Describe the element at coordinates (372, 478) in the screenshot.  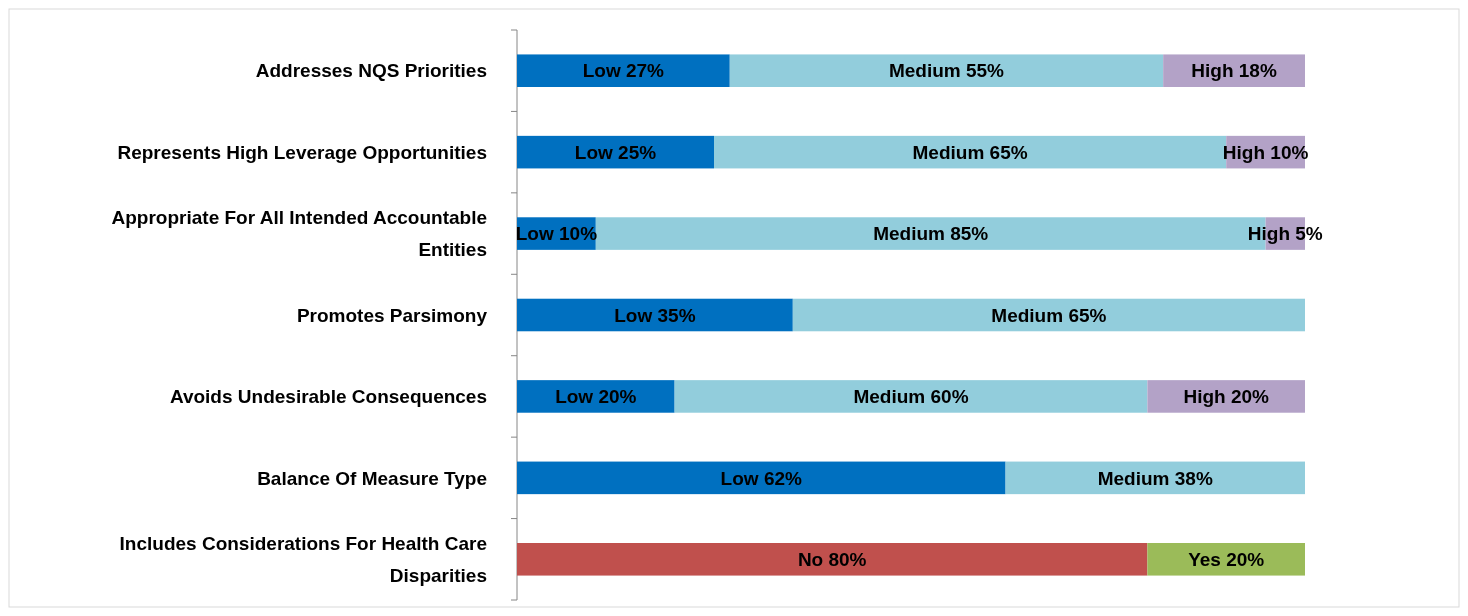
I see `y-tick-label: Balance Of Measure Type` at that location.